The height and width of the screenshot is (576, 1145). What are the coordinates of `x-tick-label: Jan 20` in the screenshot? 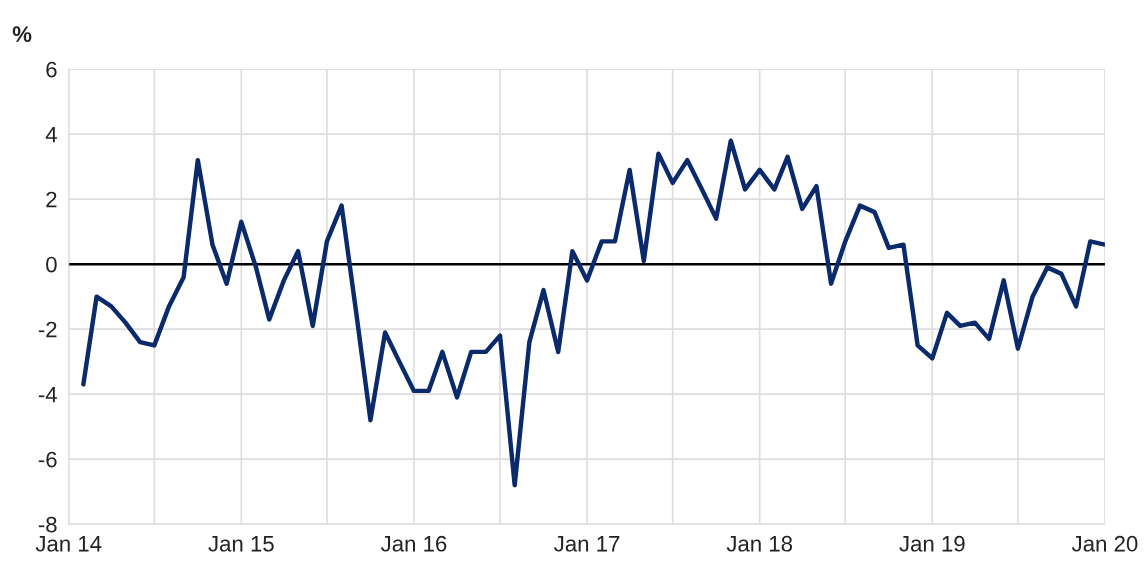 It's located at (1104, 543).